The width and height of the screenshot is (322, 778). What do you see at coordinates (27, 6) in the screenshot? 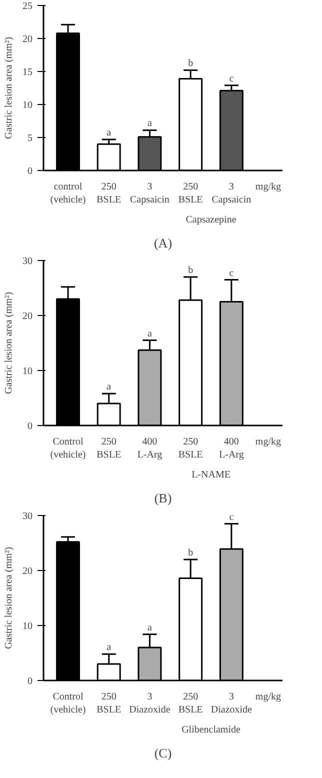
I see `y-tick-label: 25` at bounding box center [27, 6].